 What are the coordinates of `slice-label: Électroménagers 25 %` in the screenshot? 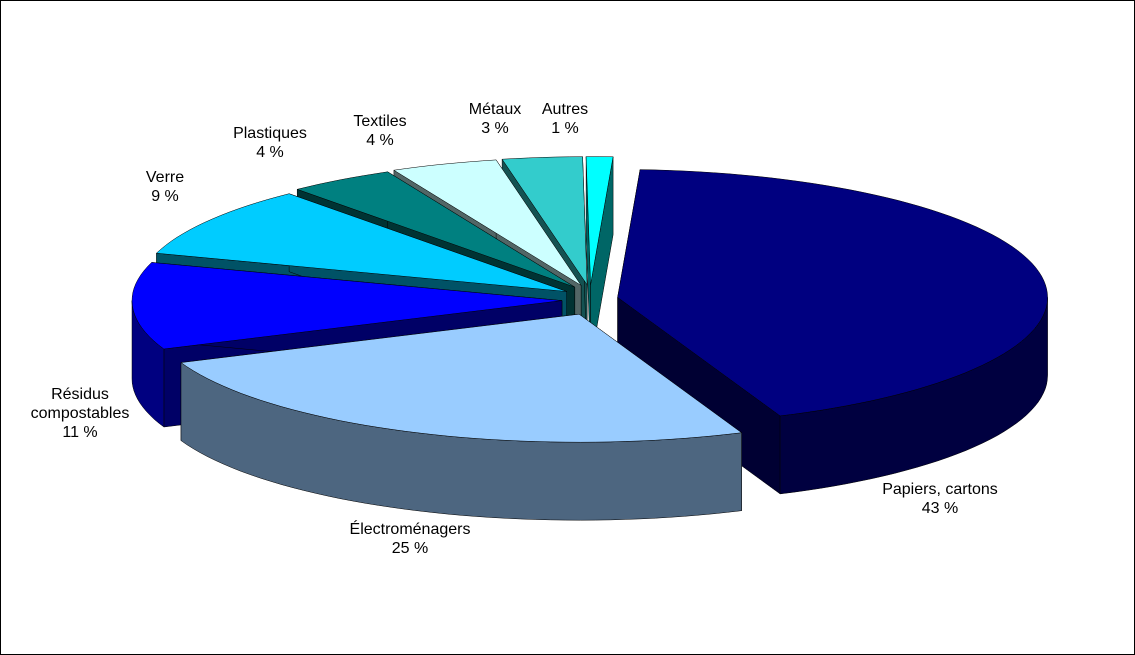 It's located at (410, 539).